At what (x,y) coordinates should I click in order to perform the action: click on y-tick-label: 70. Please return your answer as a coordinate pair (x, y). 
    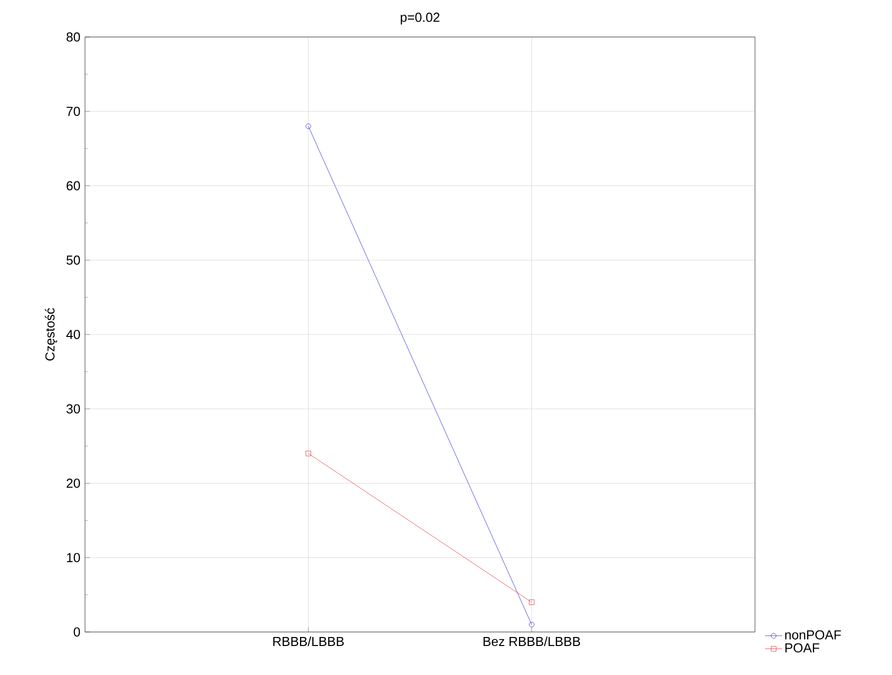
    Looking at the image, I should click on (73, 111).